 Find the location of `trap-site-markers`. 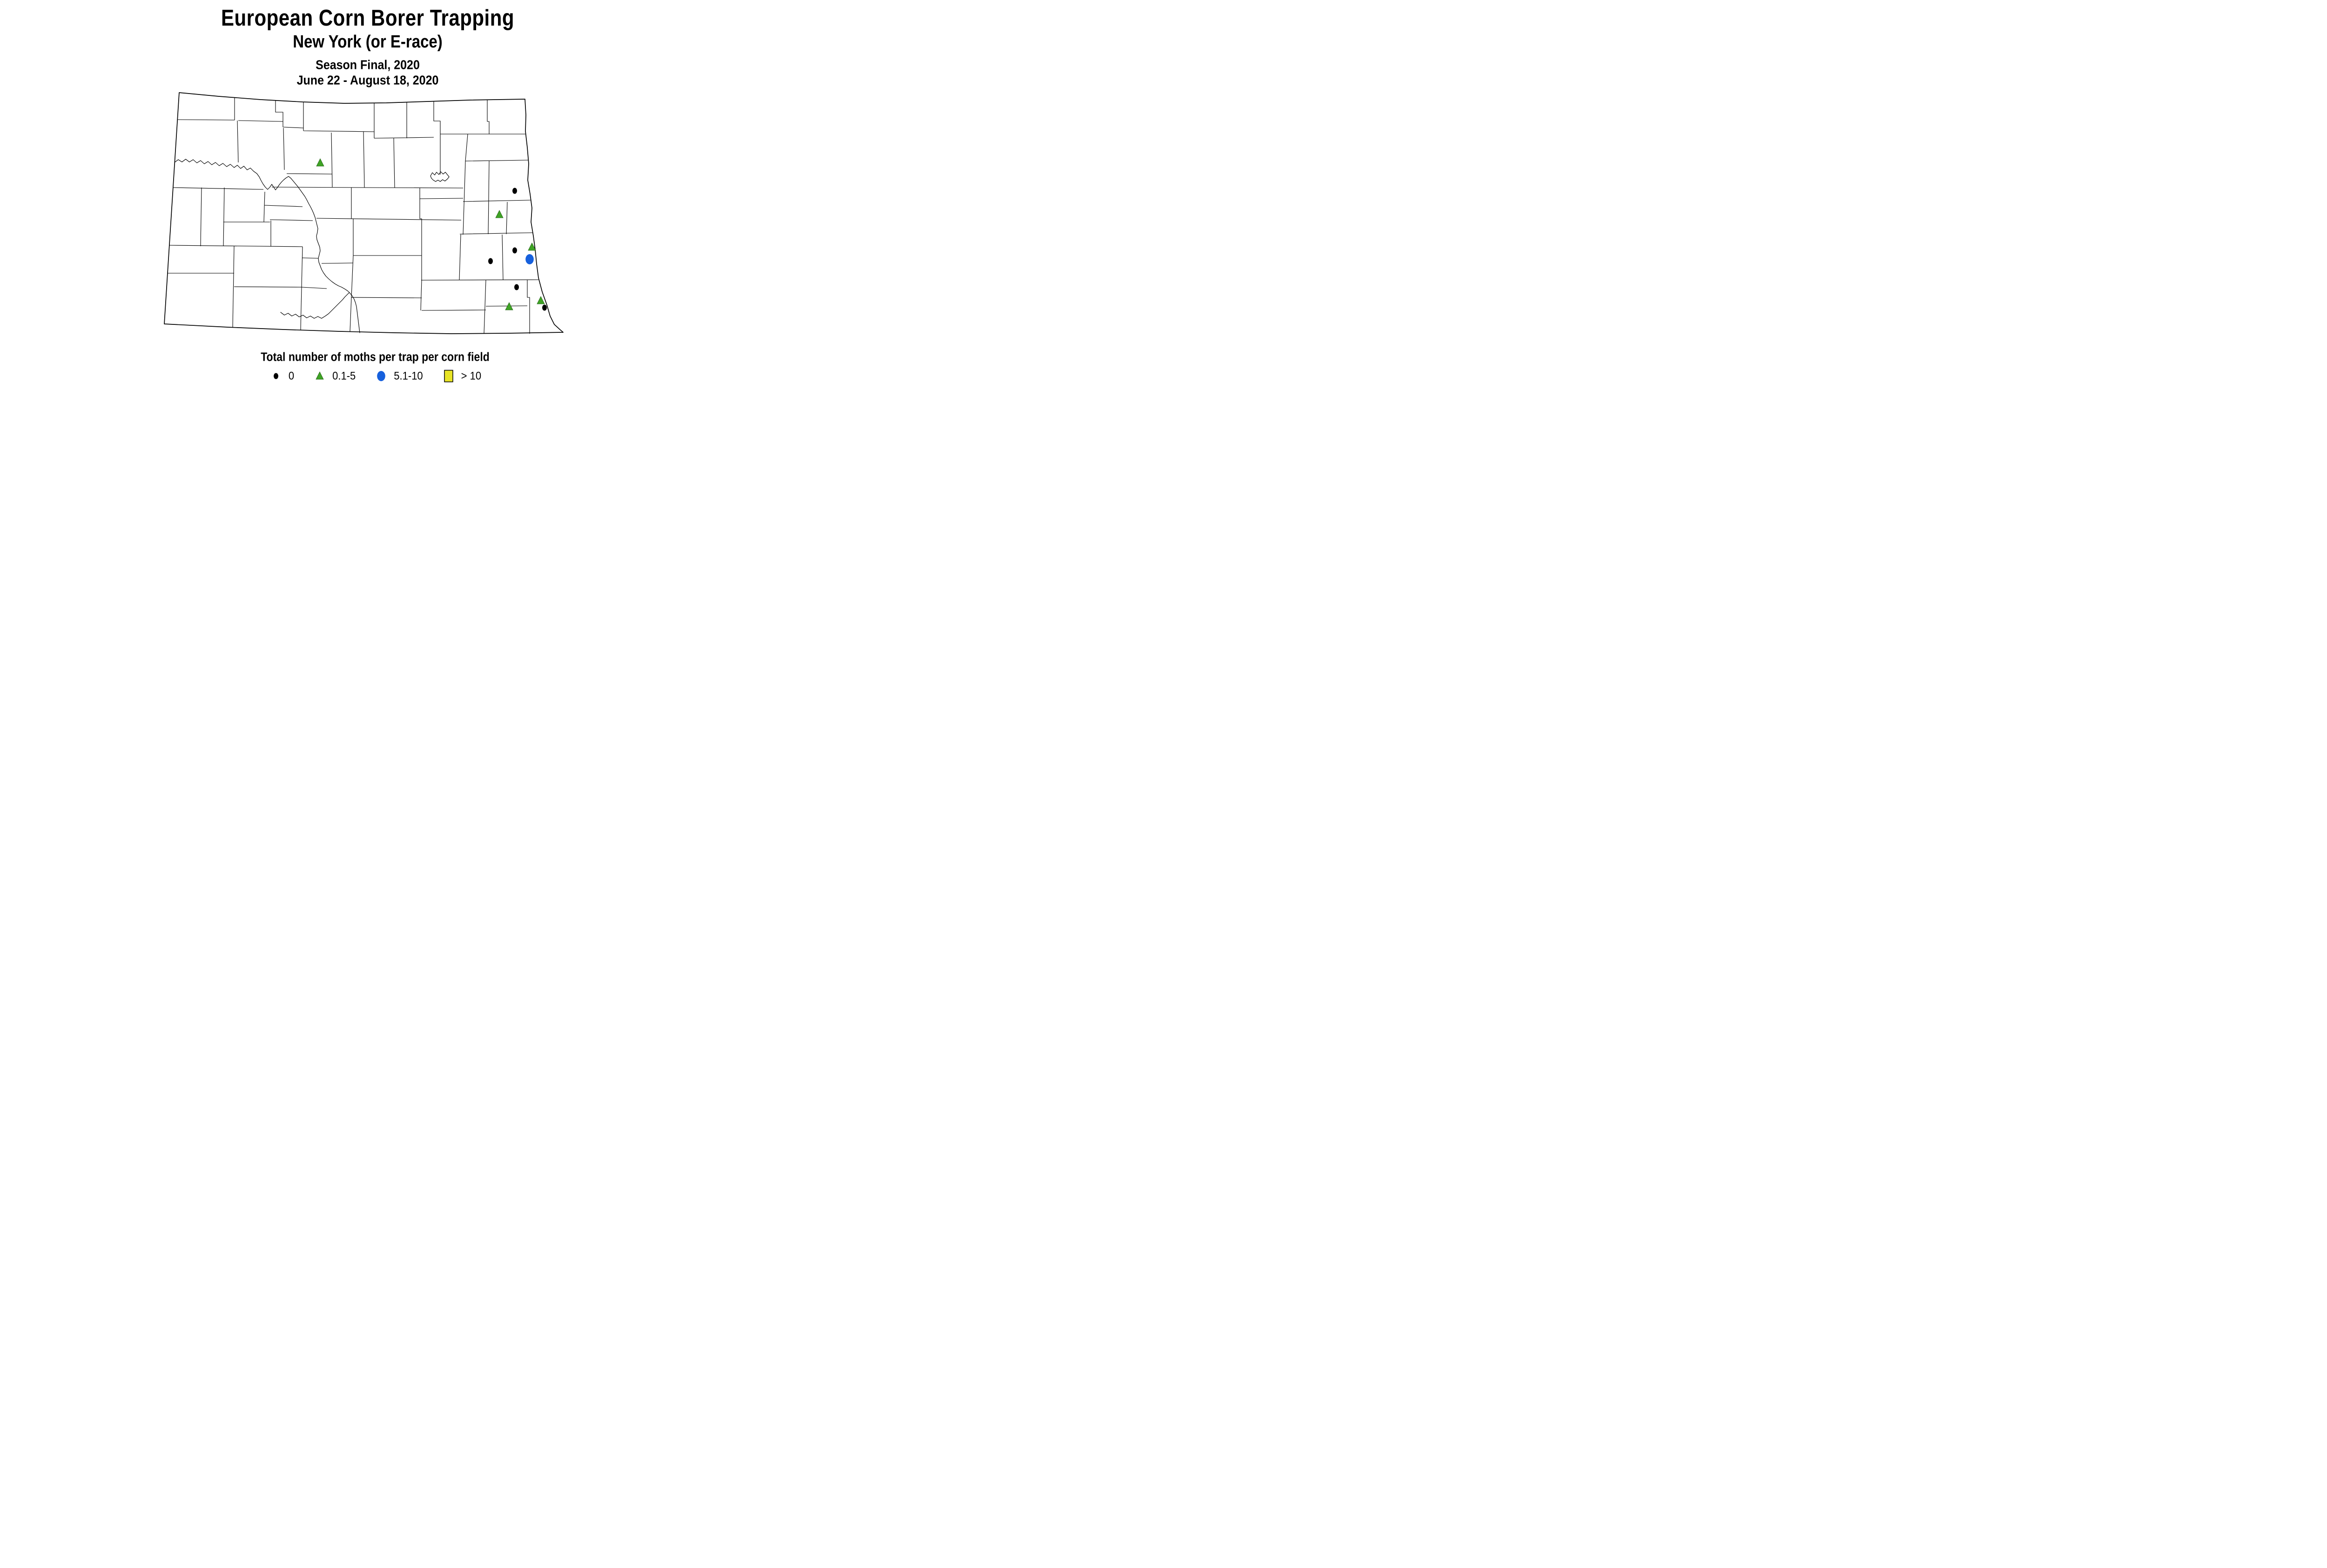

trap-site-markers is located at coordinates (431, 234).